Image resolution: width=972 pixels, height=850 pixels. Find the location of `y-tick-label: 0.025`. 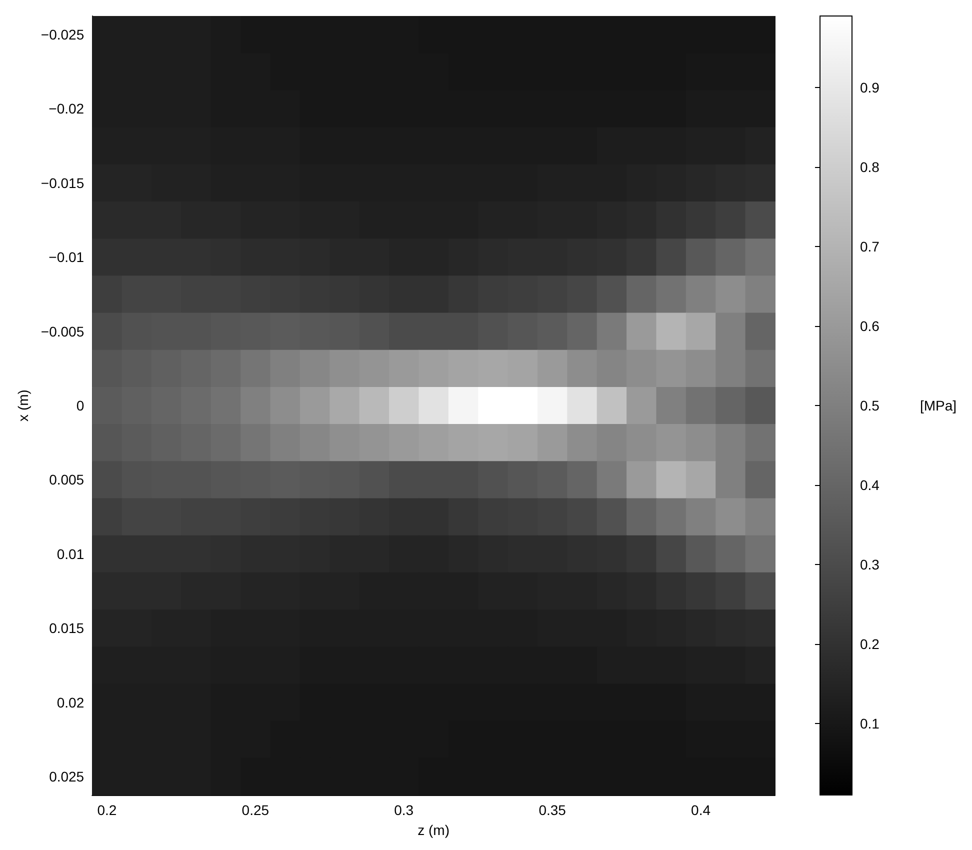

y-tick-label: 0.025 is located at coordinates (66, 776).